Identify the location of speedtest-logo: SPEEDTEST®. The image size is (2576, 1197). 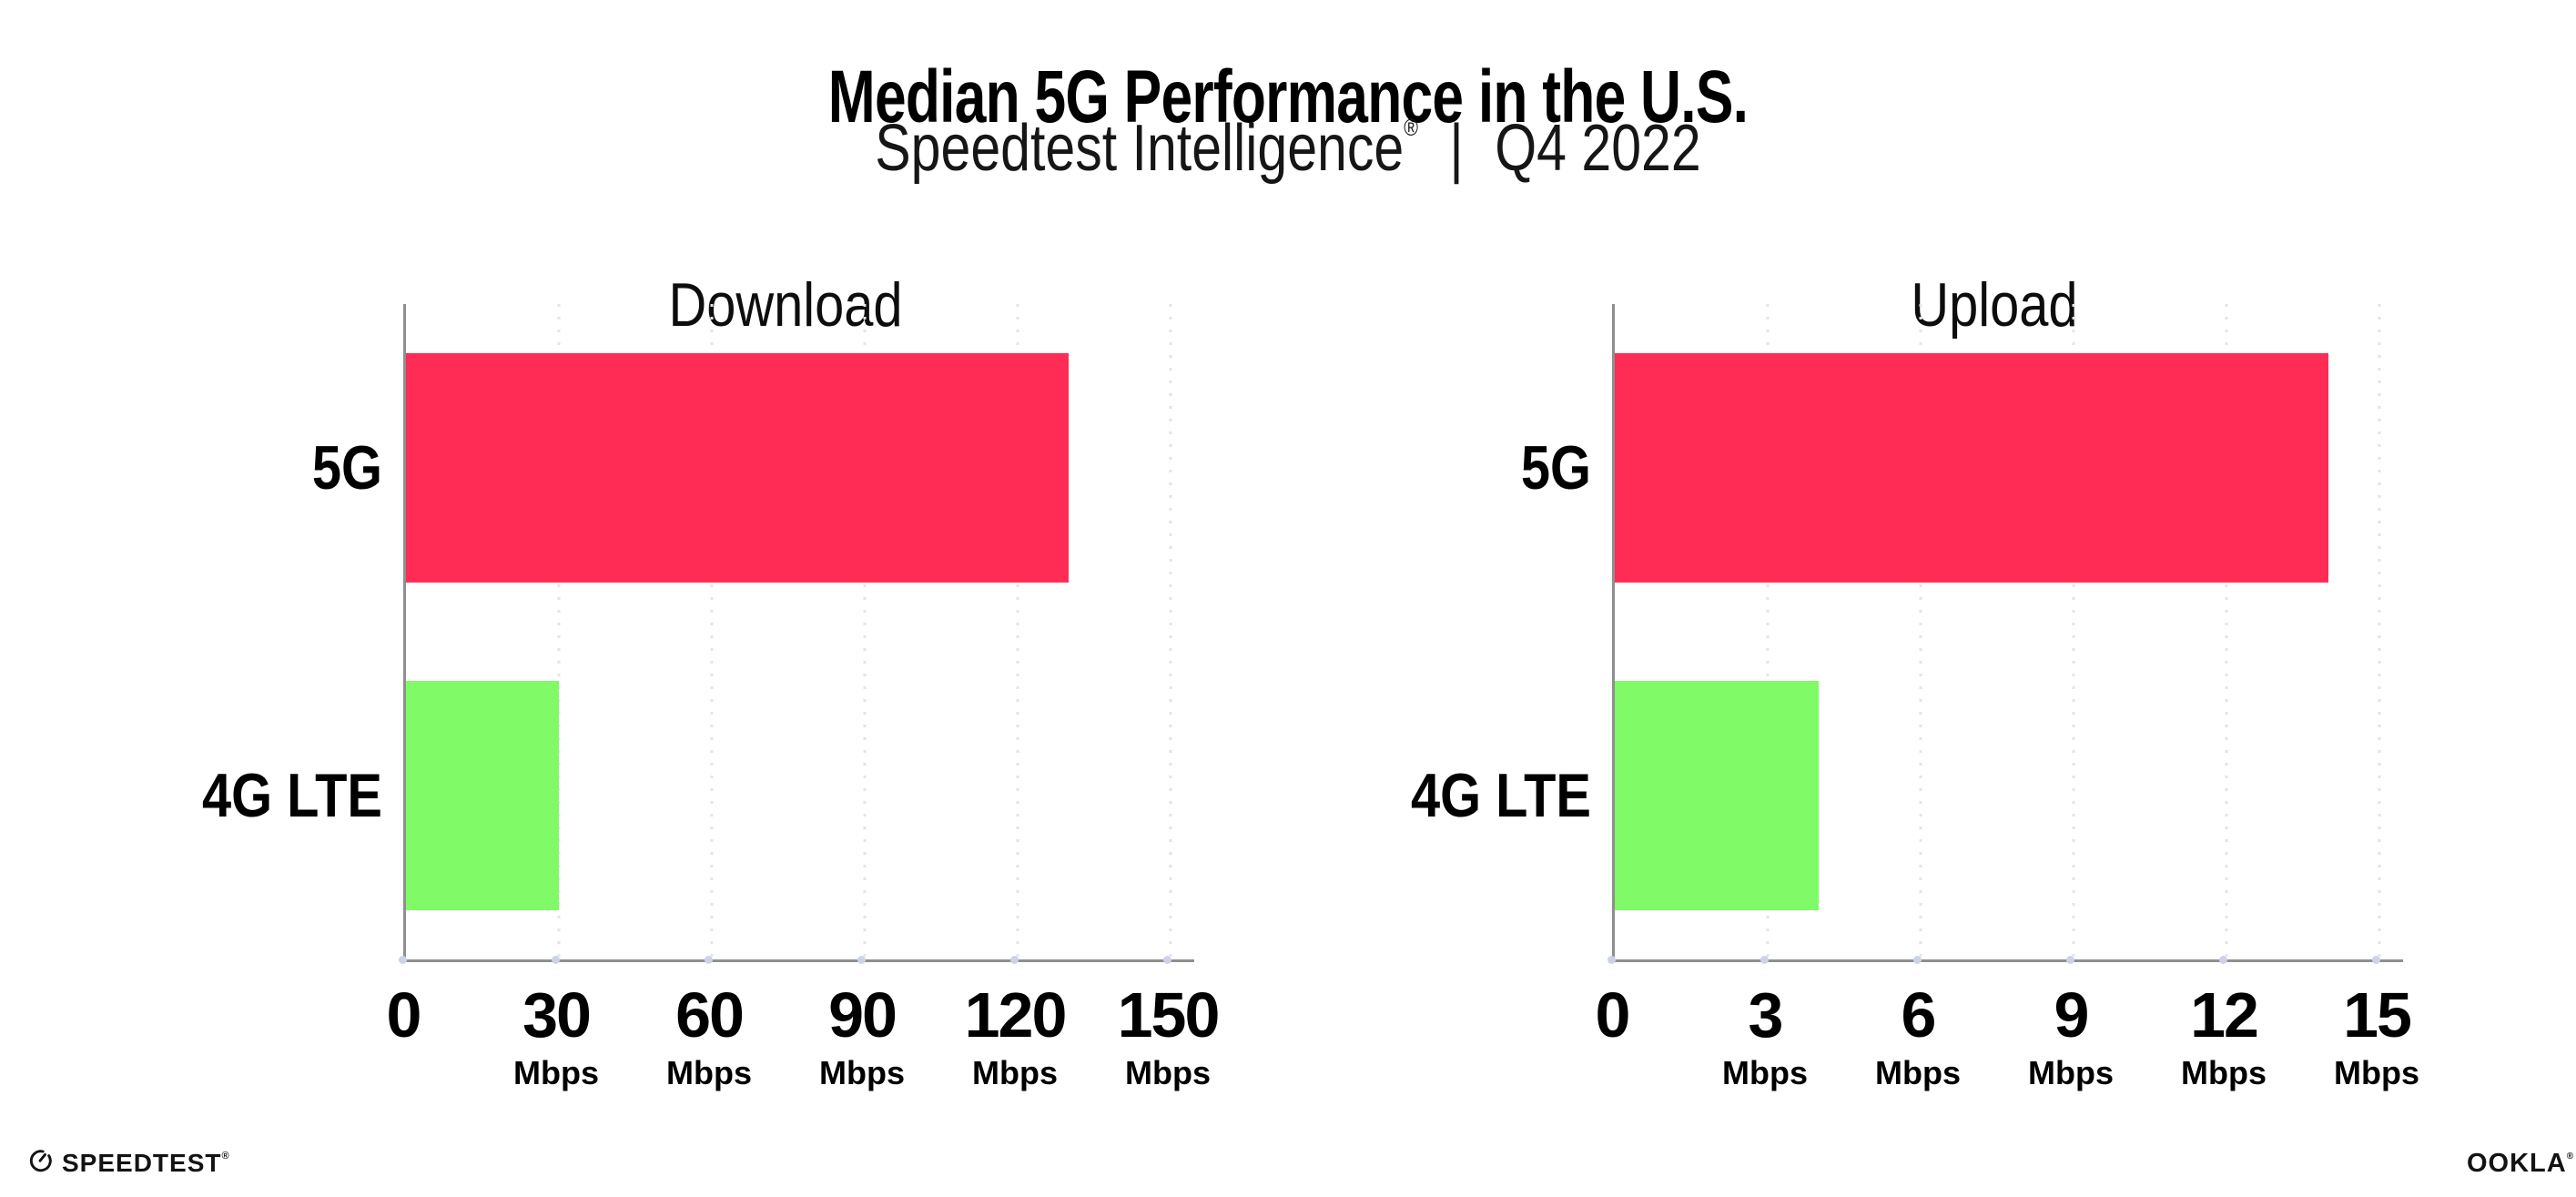
(128, 1159).